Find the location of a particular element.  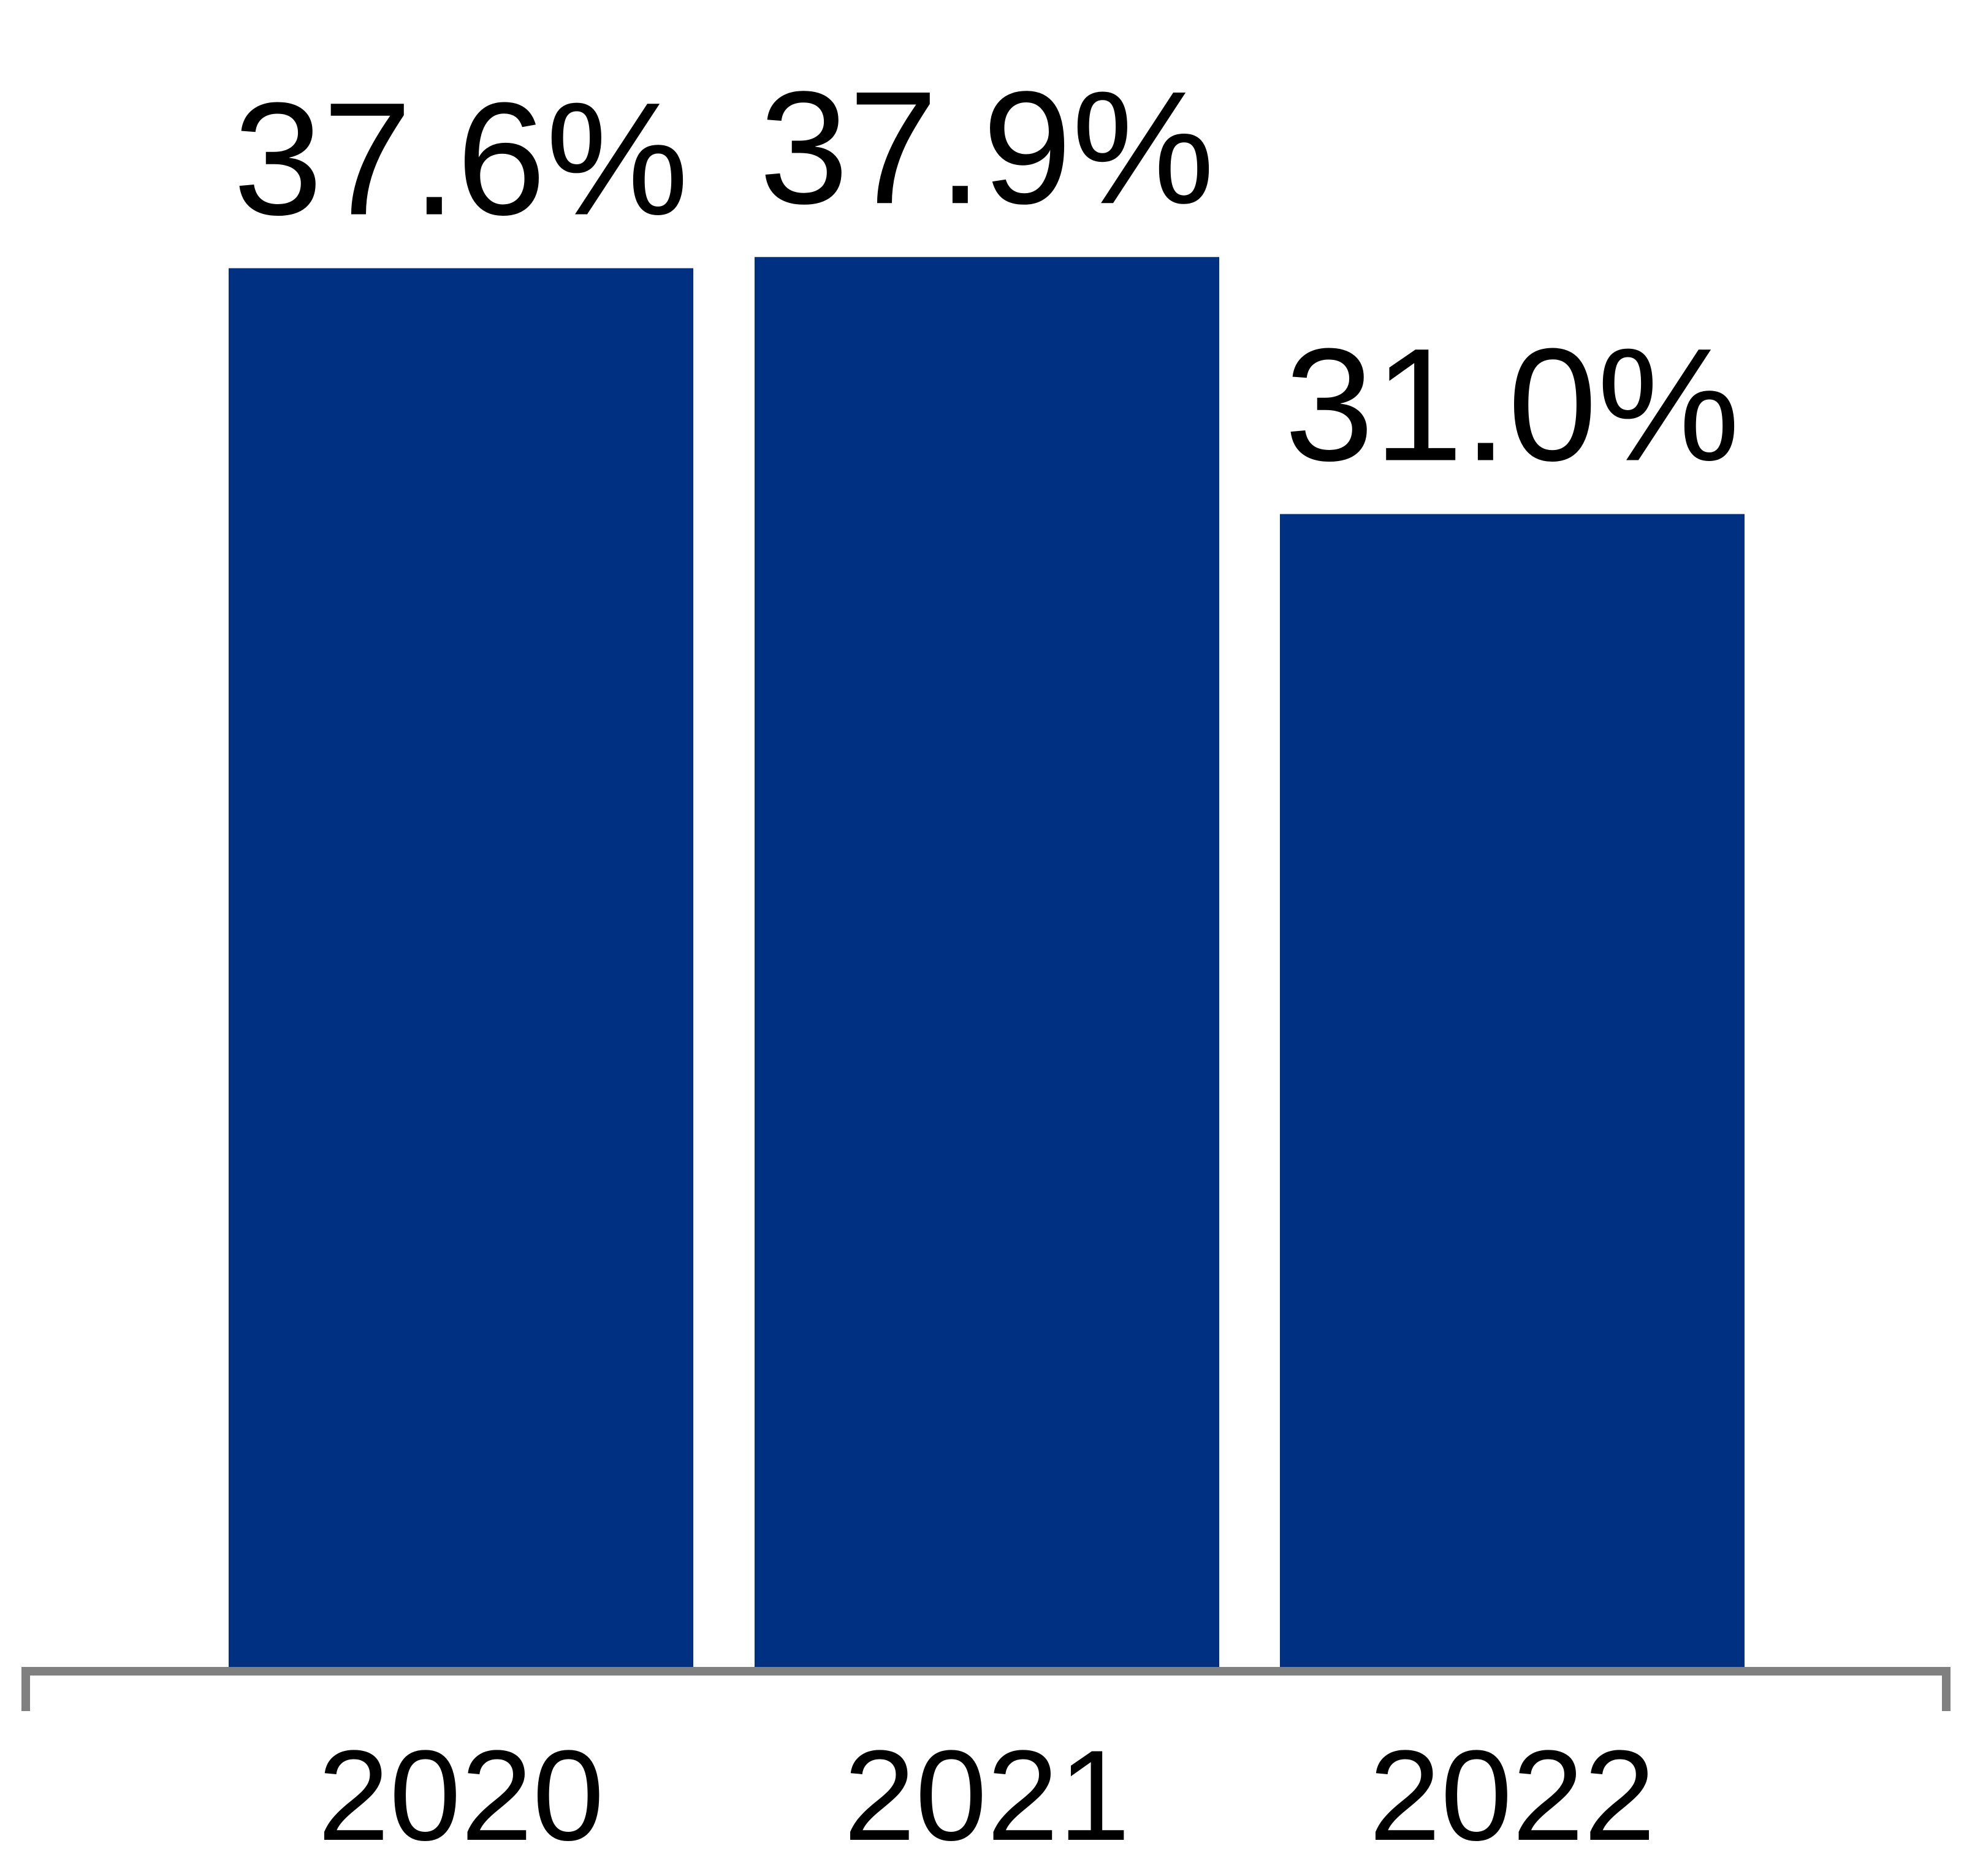

data-label-2022: 31.0% is located at coordinates (1512, 404).